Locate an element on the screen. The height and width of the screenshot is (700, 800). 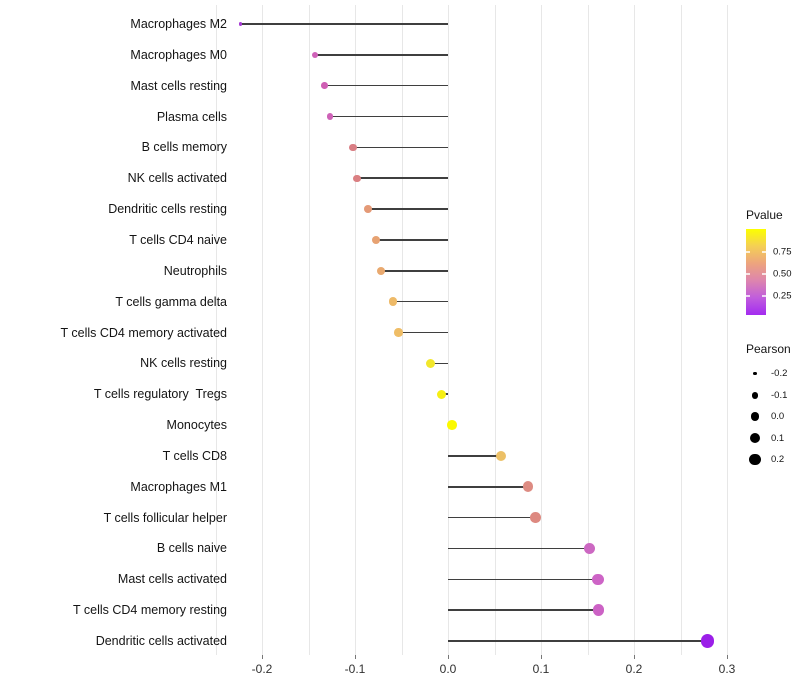
pearson-legend-row: -0.2 is located at coordinates (768, 374).